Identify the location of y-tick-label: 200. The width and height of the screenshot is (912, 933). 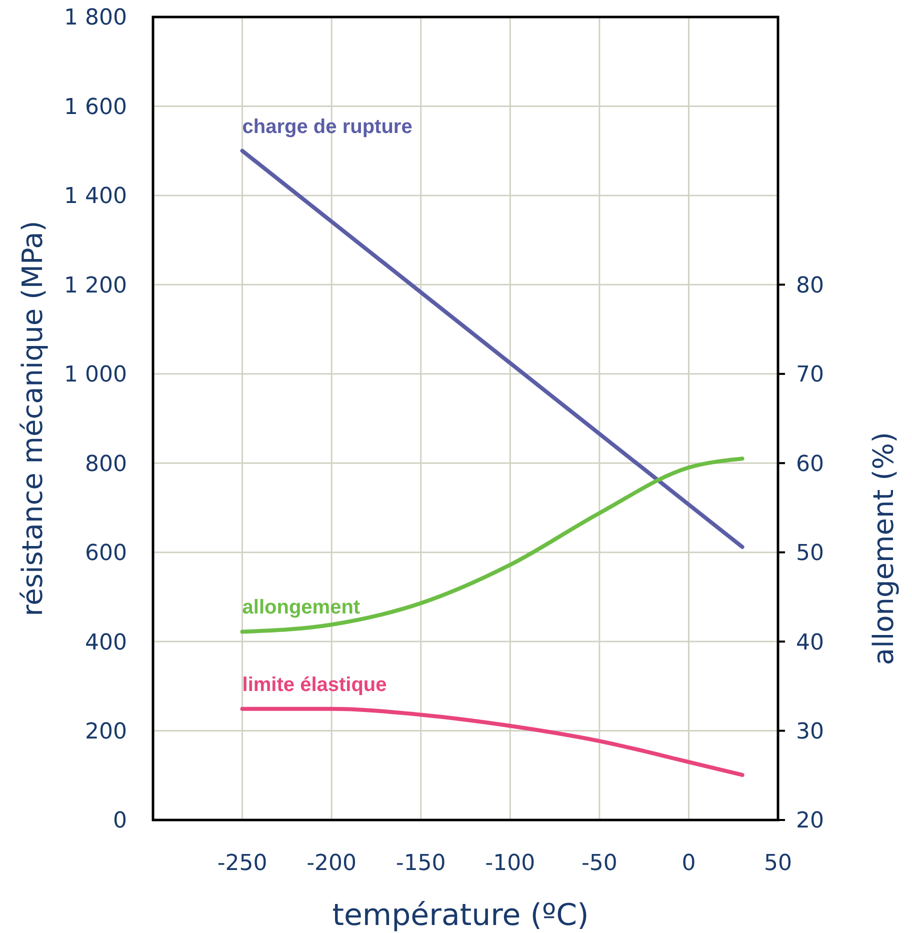
(106, 731).